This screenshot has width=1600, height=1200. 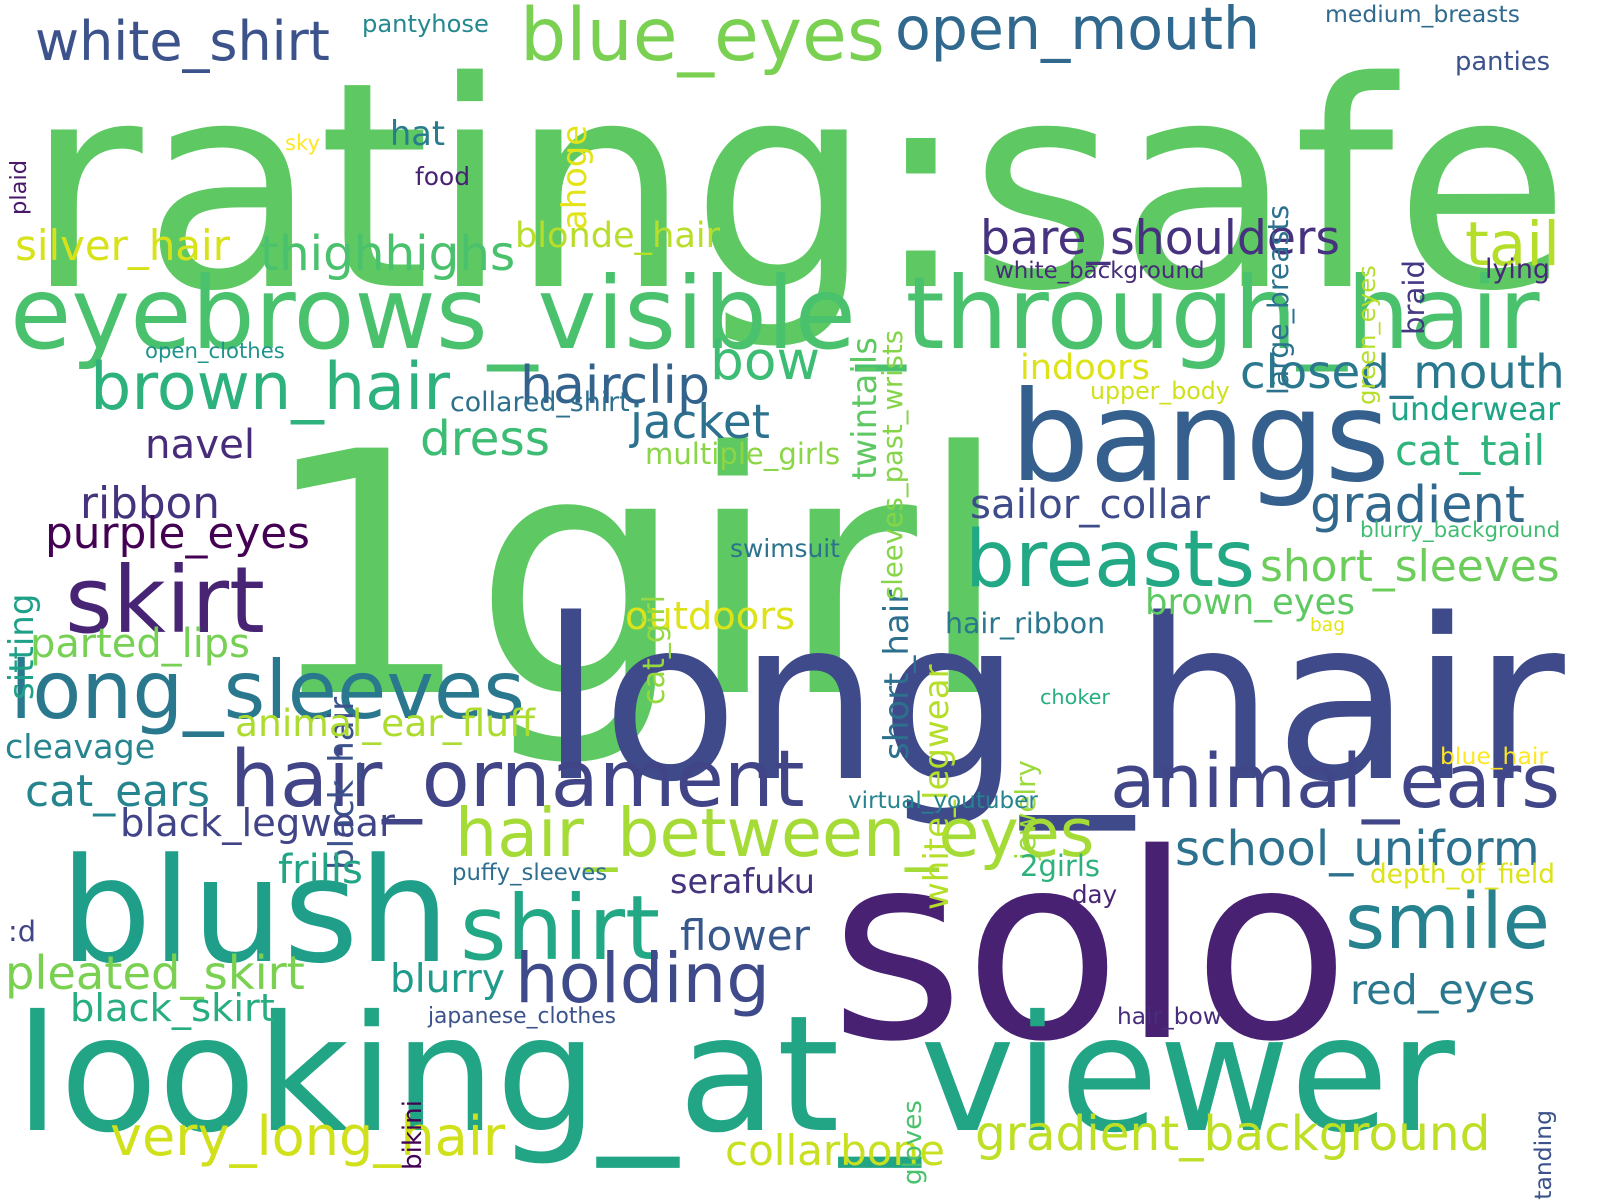 I want to click on word-smile: smile, so click(x=1447, y=922).